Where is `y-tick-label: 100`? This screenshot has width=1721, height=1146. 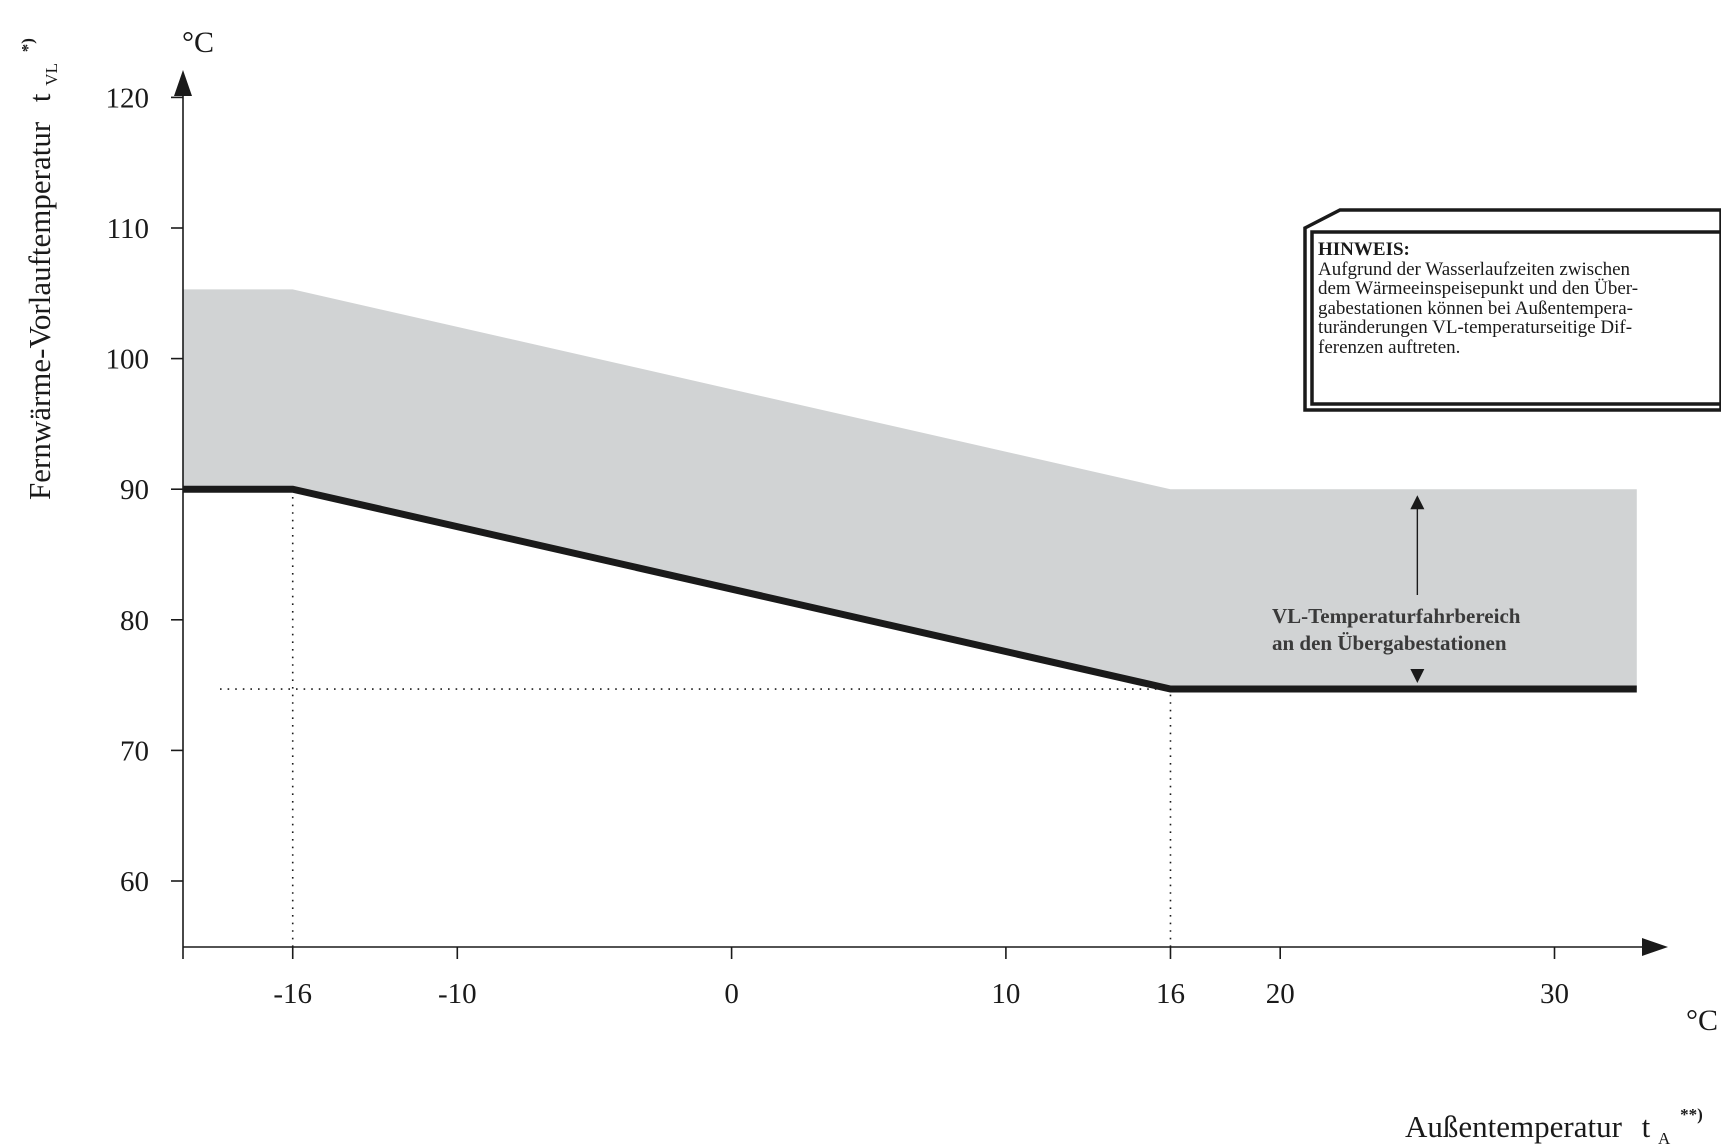
y-tick-label: 100 is located at coordinates (128, 360).